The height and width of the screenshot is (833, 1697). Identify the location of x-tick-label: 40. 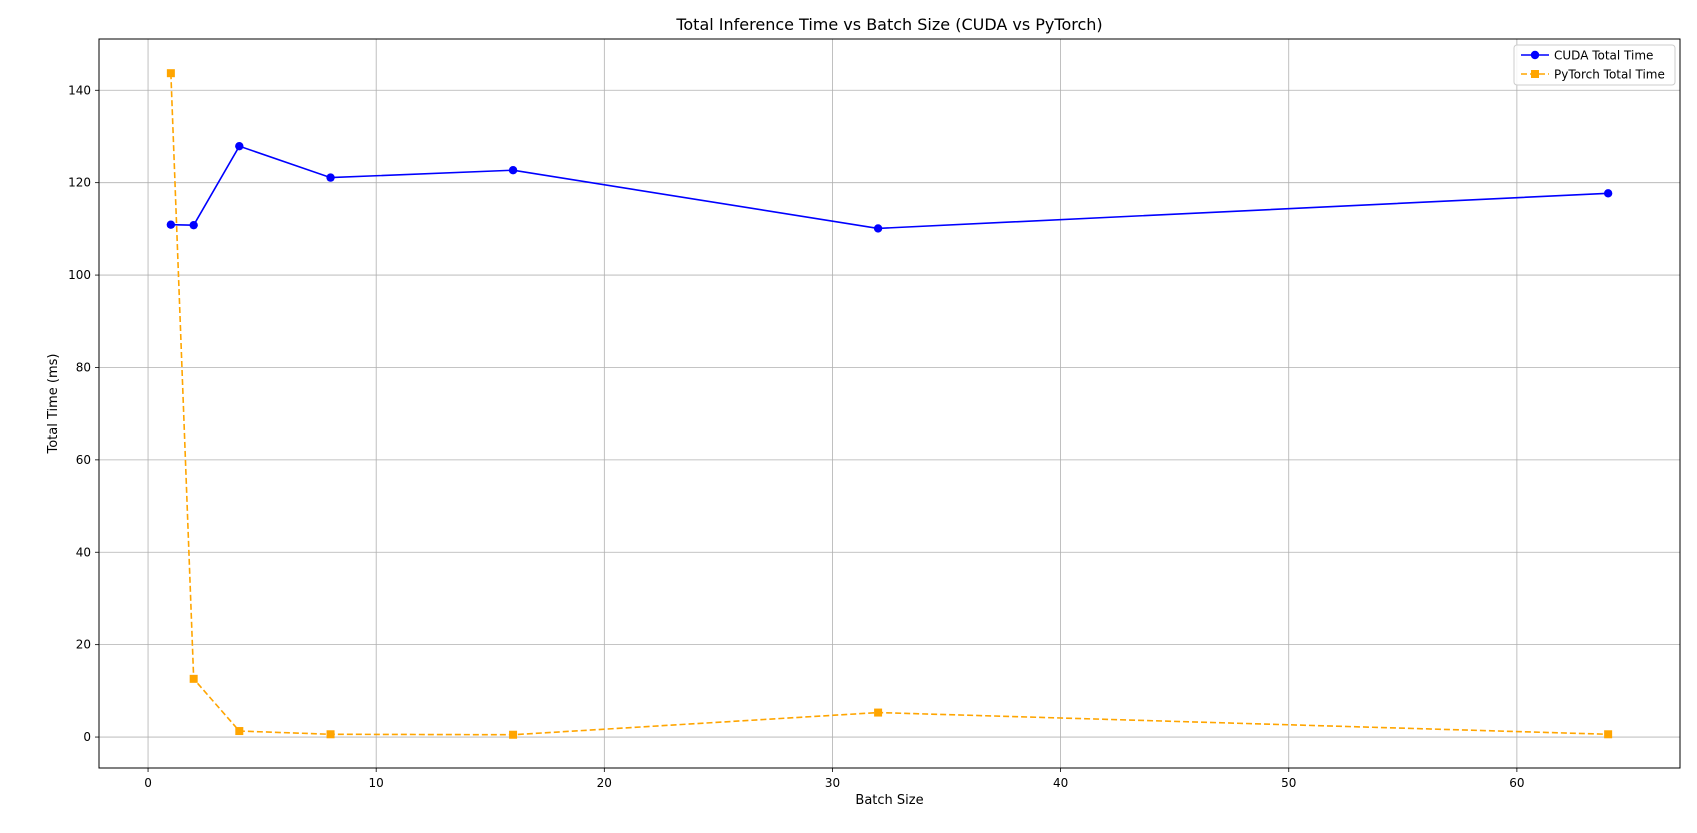
(1060, 783).